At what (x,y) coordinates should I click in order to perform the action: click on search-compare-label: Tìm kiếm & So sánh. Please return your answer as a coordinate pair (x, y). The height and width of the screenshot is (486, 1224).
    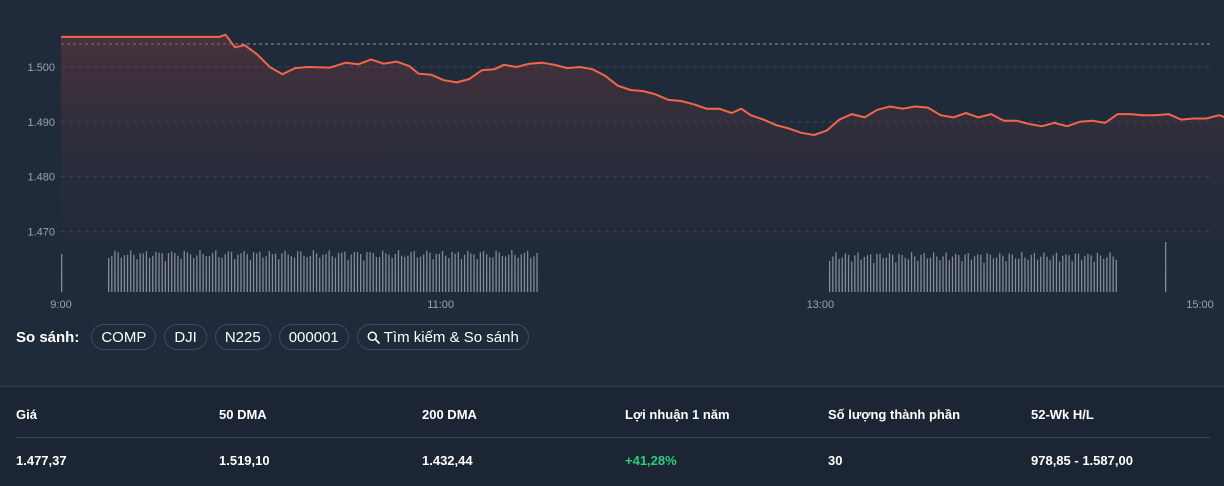
    Looking at the image, I should click on (451, 337).